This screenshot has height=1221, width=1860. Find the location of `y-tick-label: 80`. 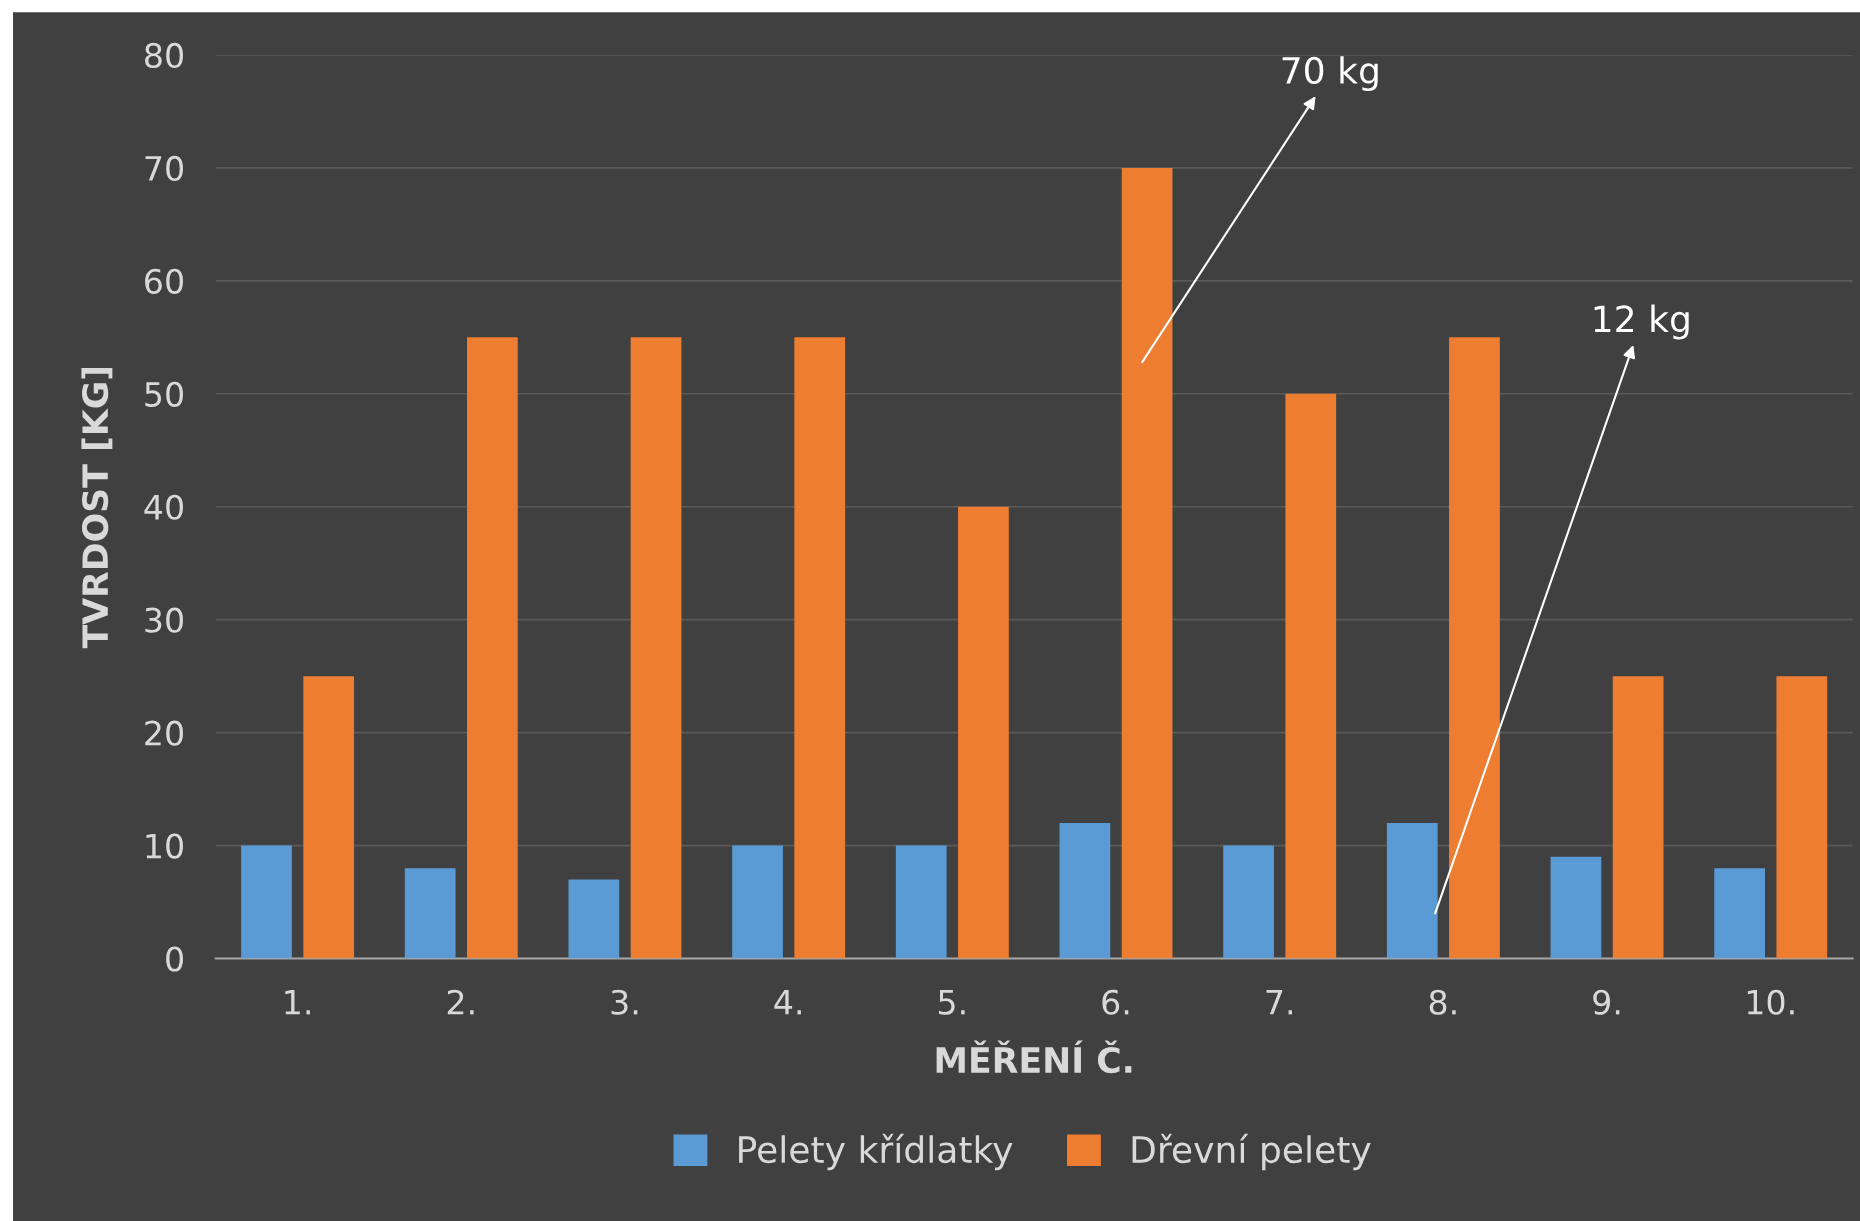

y-tick-label: 80 is located at coordinates (164, 55).